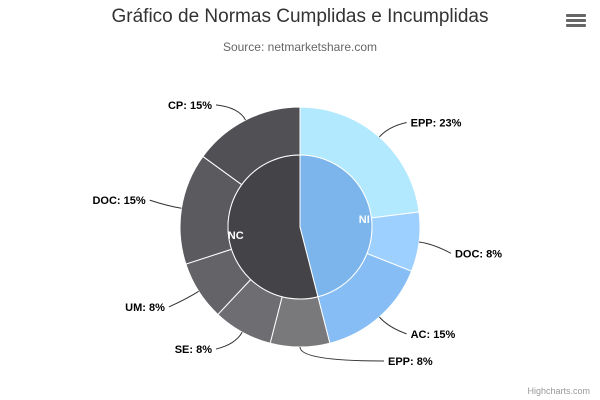 Image resolution: width=600 pixels, height=400 pixels. Describe the element at coordinates (300, 47) in the screenshot. I see `chart-subtitle: Source: netmarketshare.com` at that location.